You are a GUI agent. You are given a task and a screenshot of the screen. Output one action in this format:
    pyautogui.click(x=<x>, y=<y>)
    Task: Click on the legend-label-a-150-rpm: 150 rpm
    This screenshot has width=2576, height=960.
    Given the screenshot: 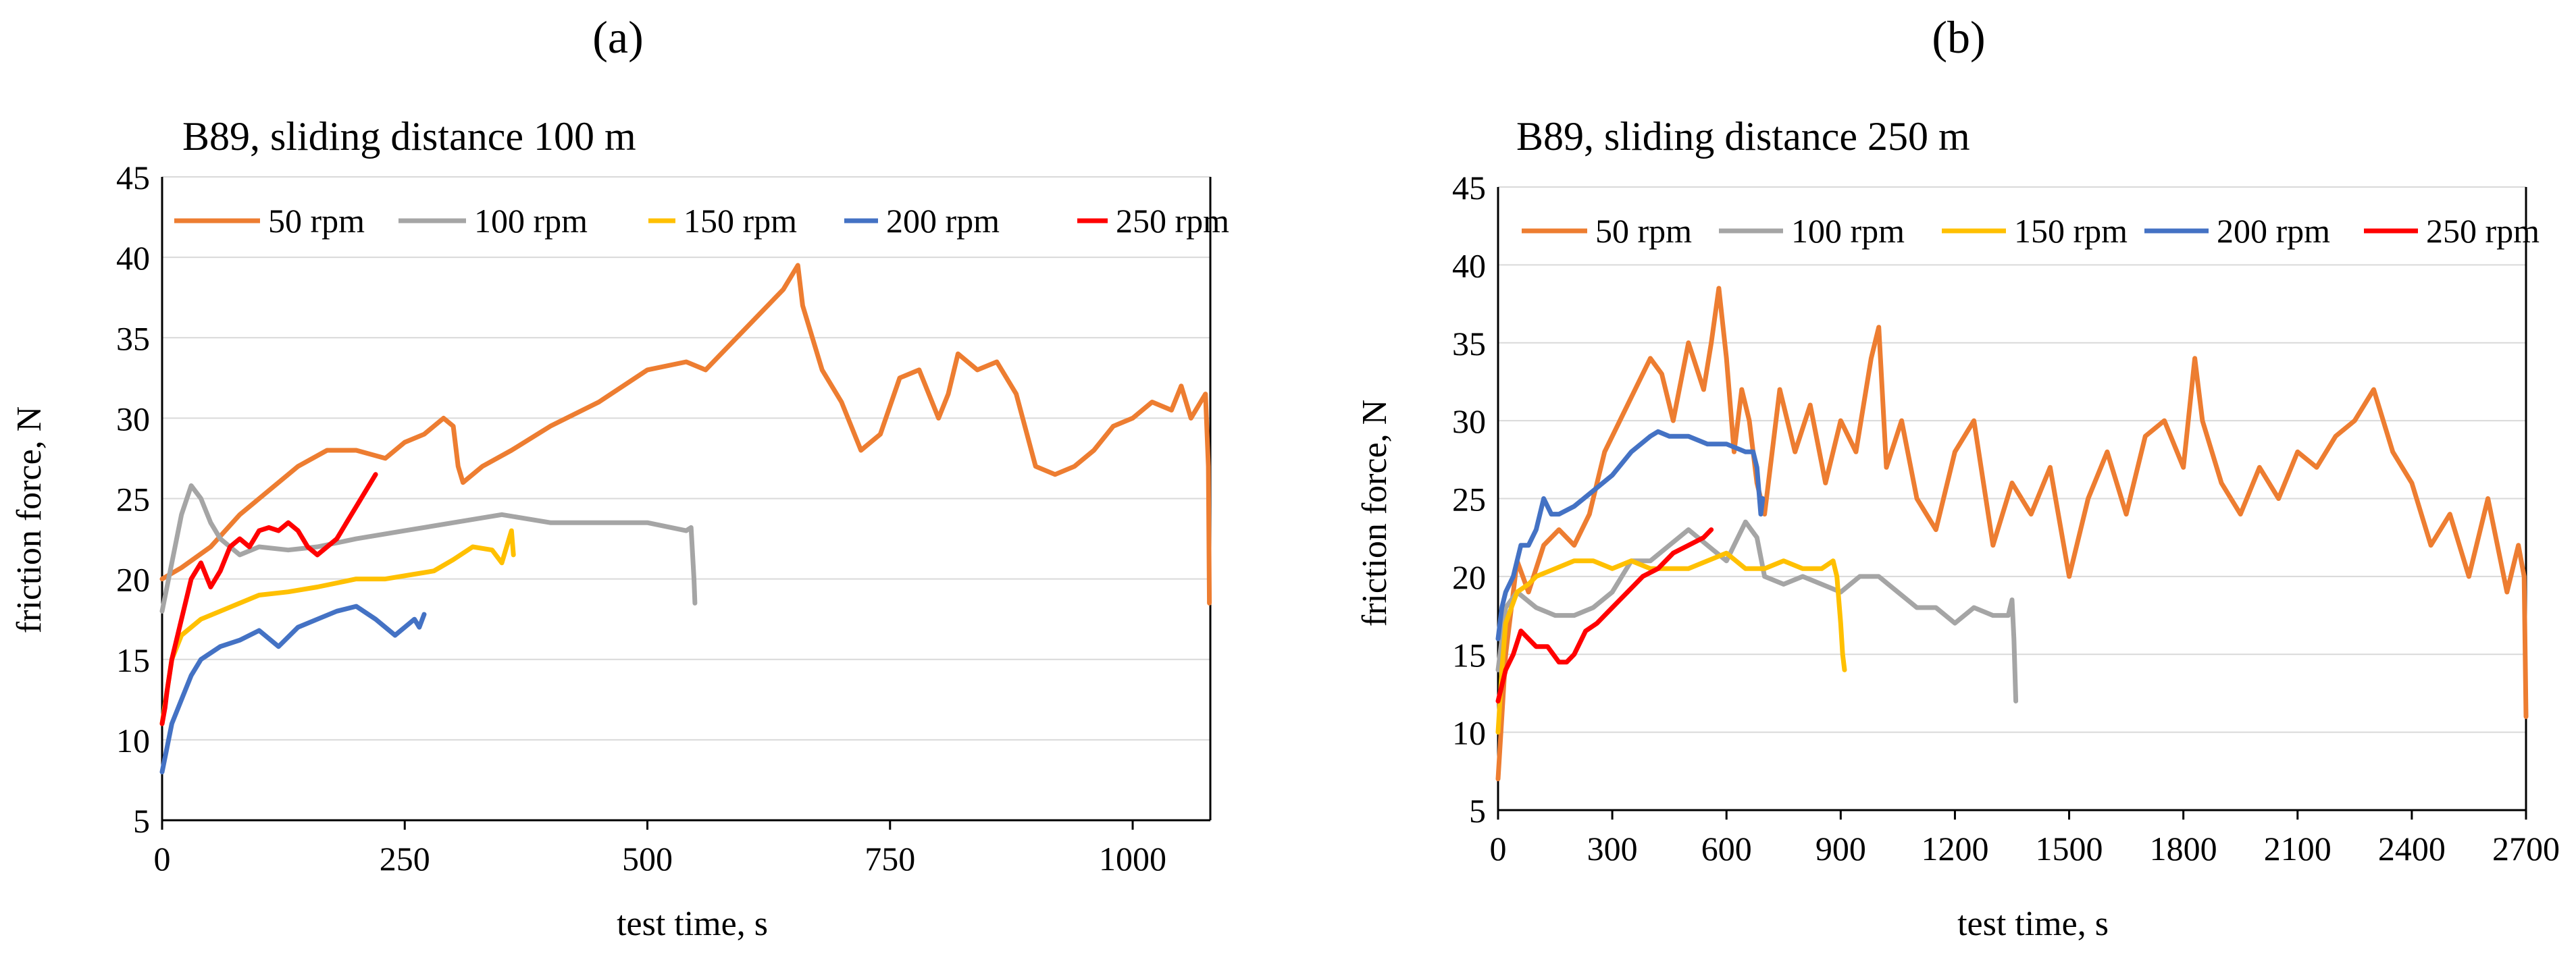 What is the action you would take?
    pyautogui.click(x=740, y=221)
    